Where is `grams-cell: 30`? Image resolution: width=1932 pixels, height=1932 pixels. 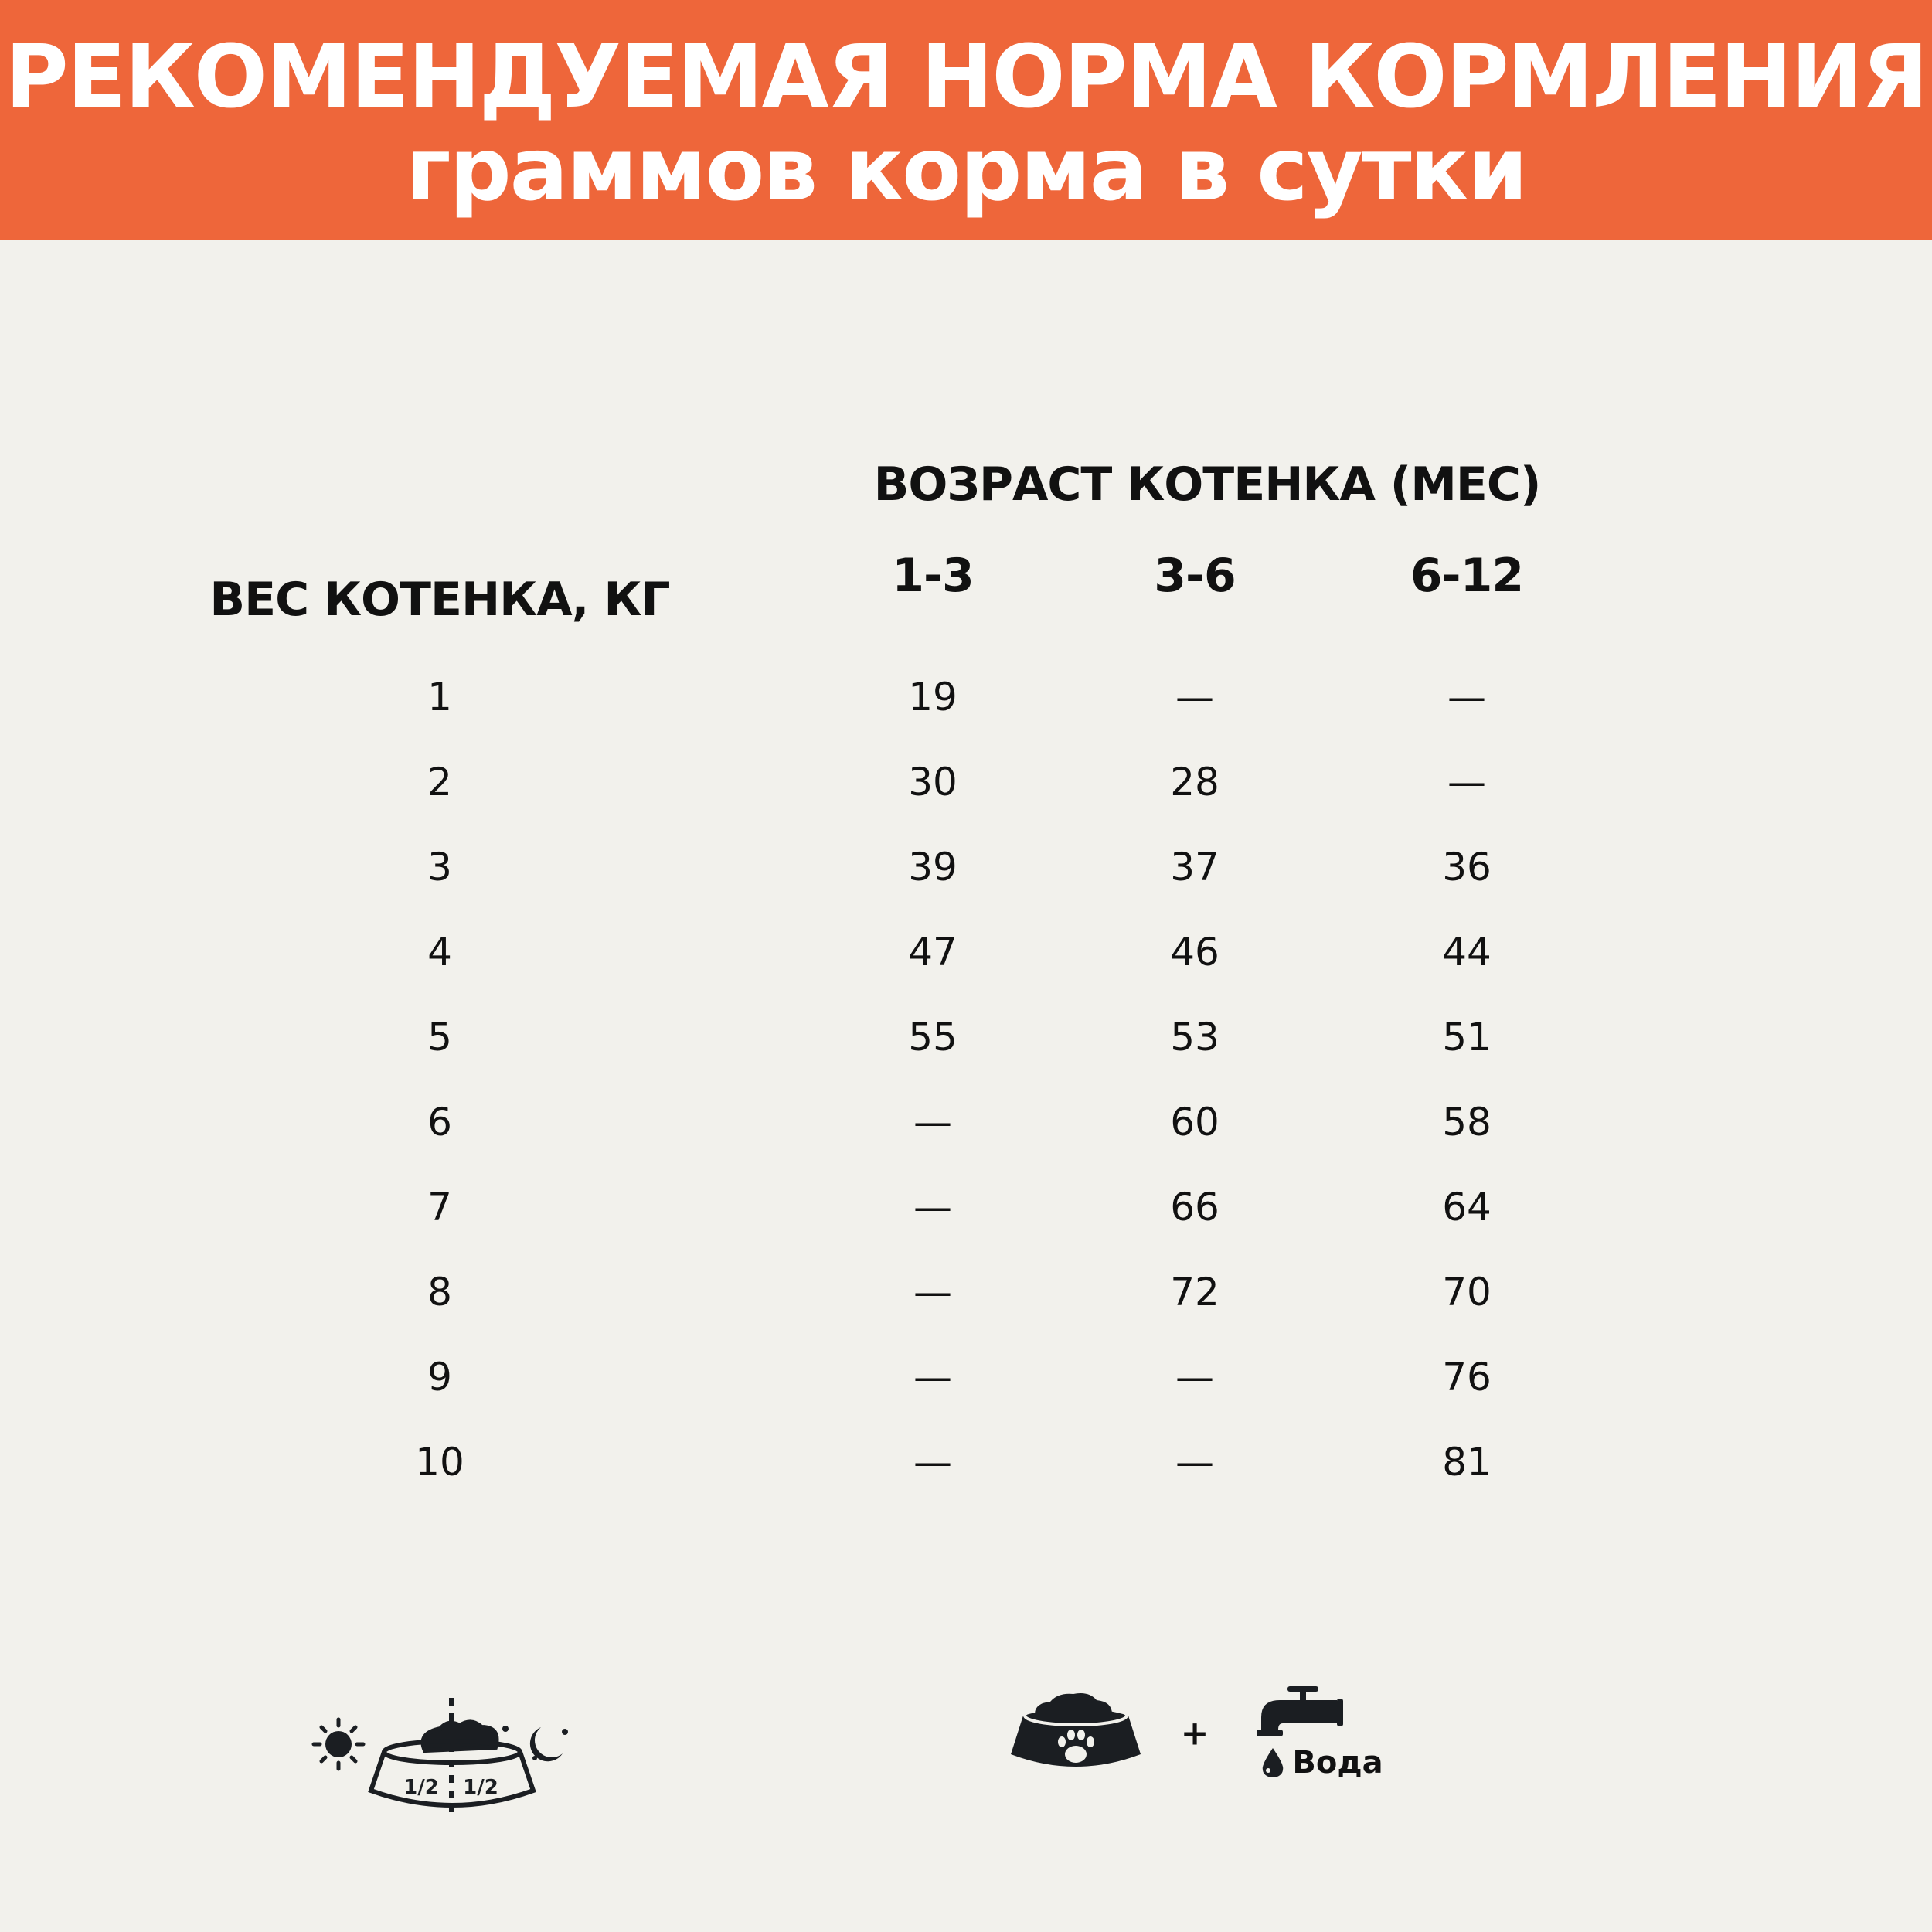
grams-cell: 30 is located at coordinates (933, 782).